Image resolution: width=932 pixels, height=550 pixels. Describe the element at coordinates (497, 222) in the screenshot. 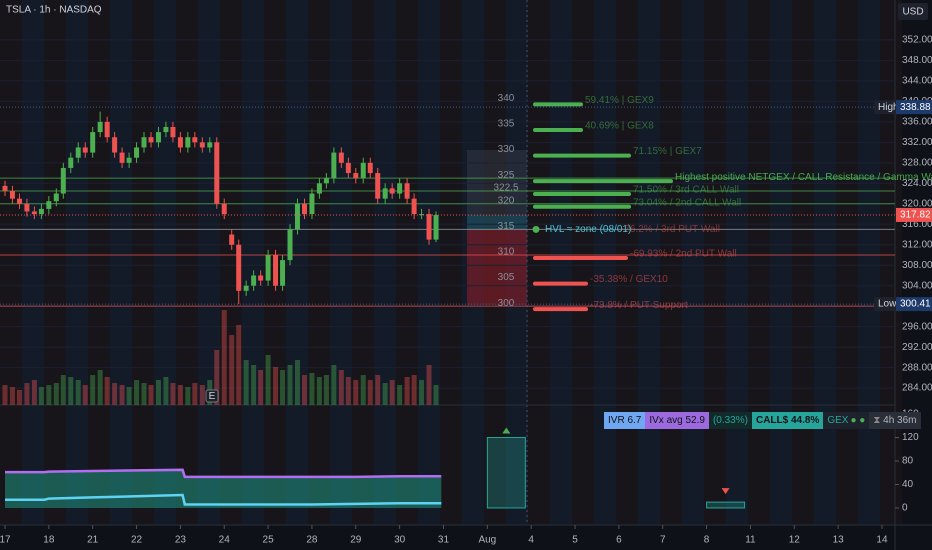

I see `hvl-zone` at that location.